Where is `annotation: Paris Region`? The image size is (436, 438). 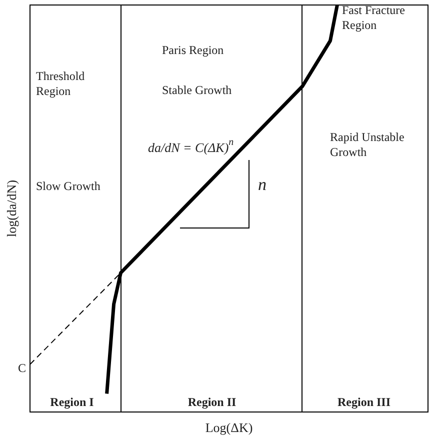 annotation: Paris Region is located at coordinates (193, 50).